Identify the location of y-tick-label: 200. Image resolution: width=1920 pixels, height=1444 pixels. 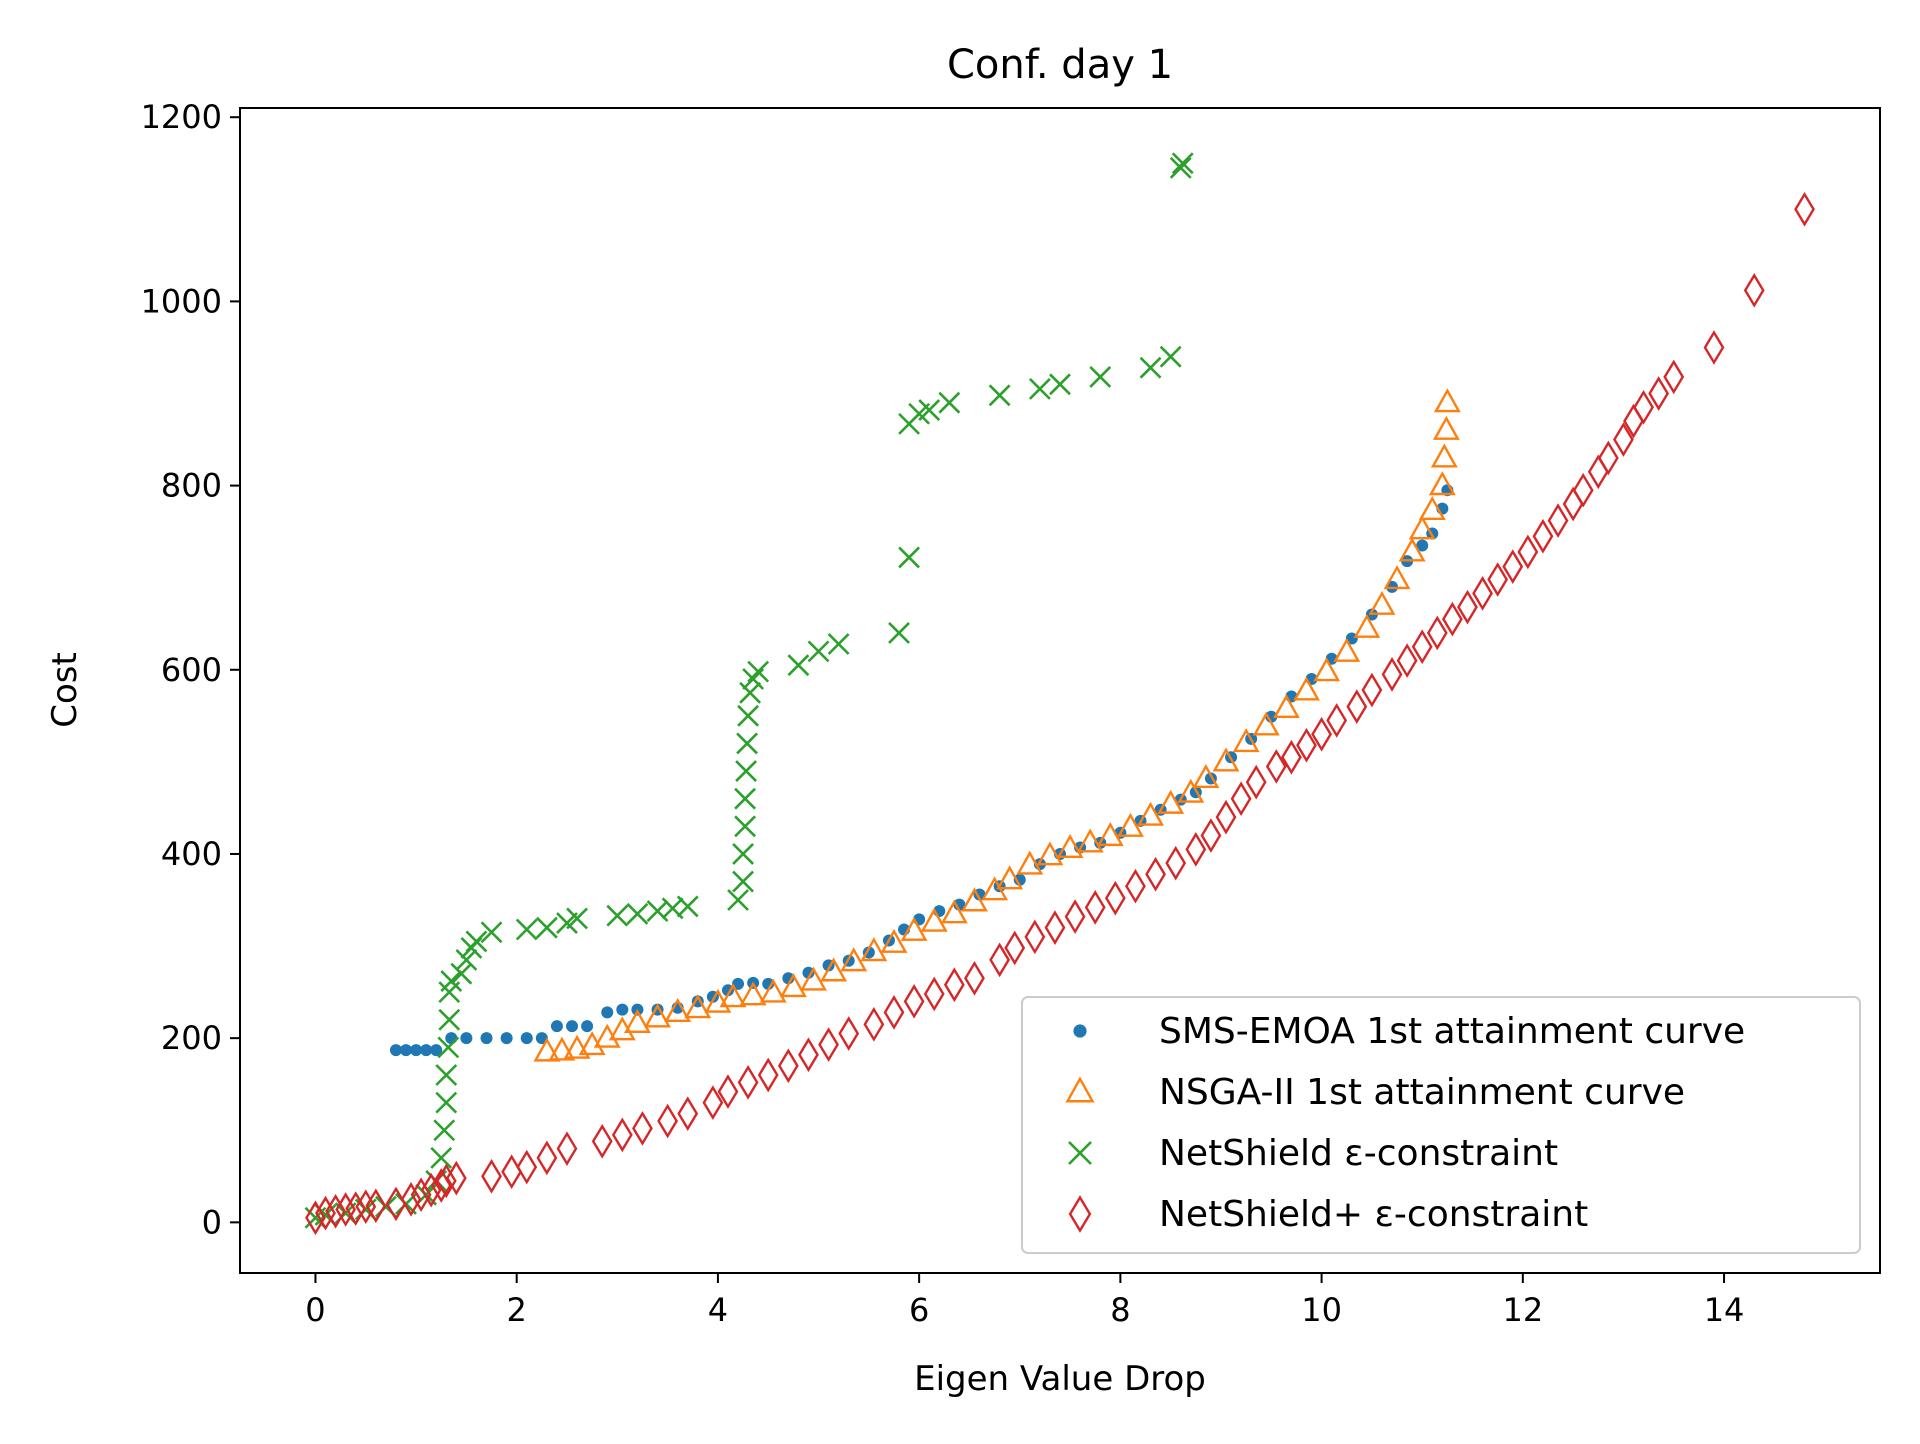
(191, 1038).